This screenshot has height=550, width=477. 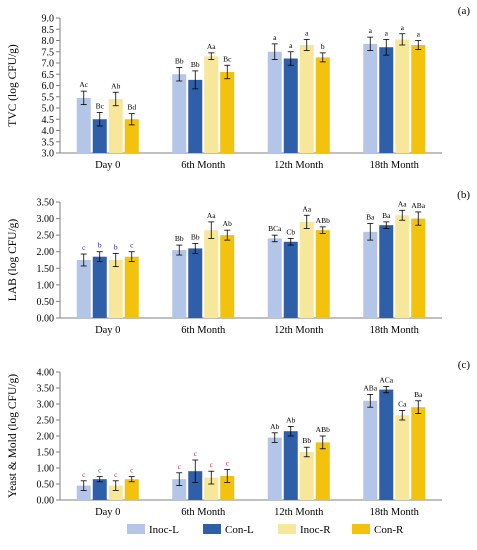 I want to click on y-tick-label: 2.50, so click(x=46, y=421).